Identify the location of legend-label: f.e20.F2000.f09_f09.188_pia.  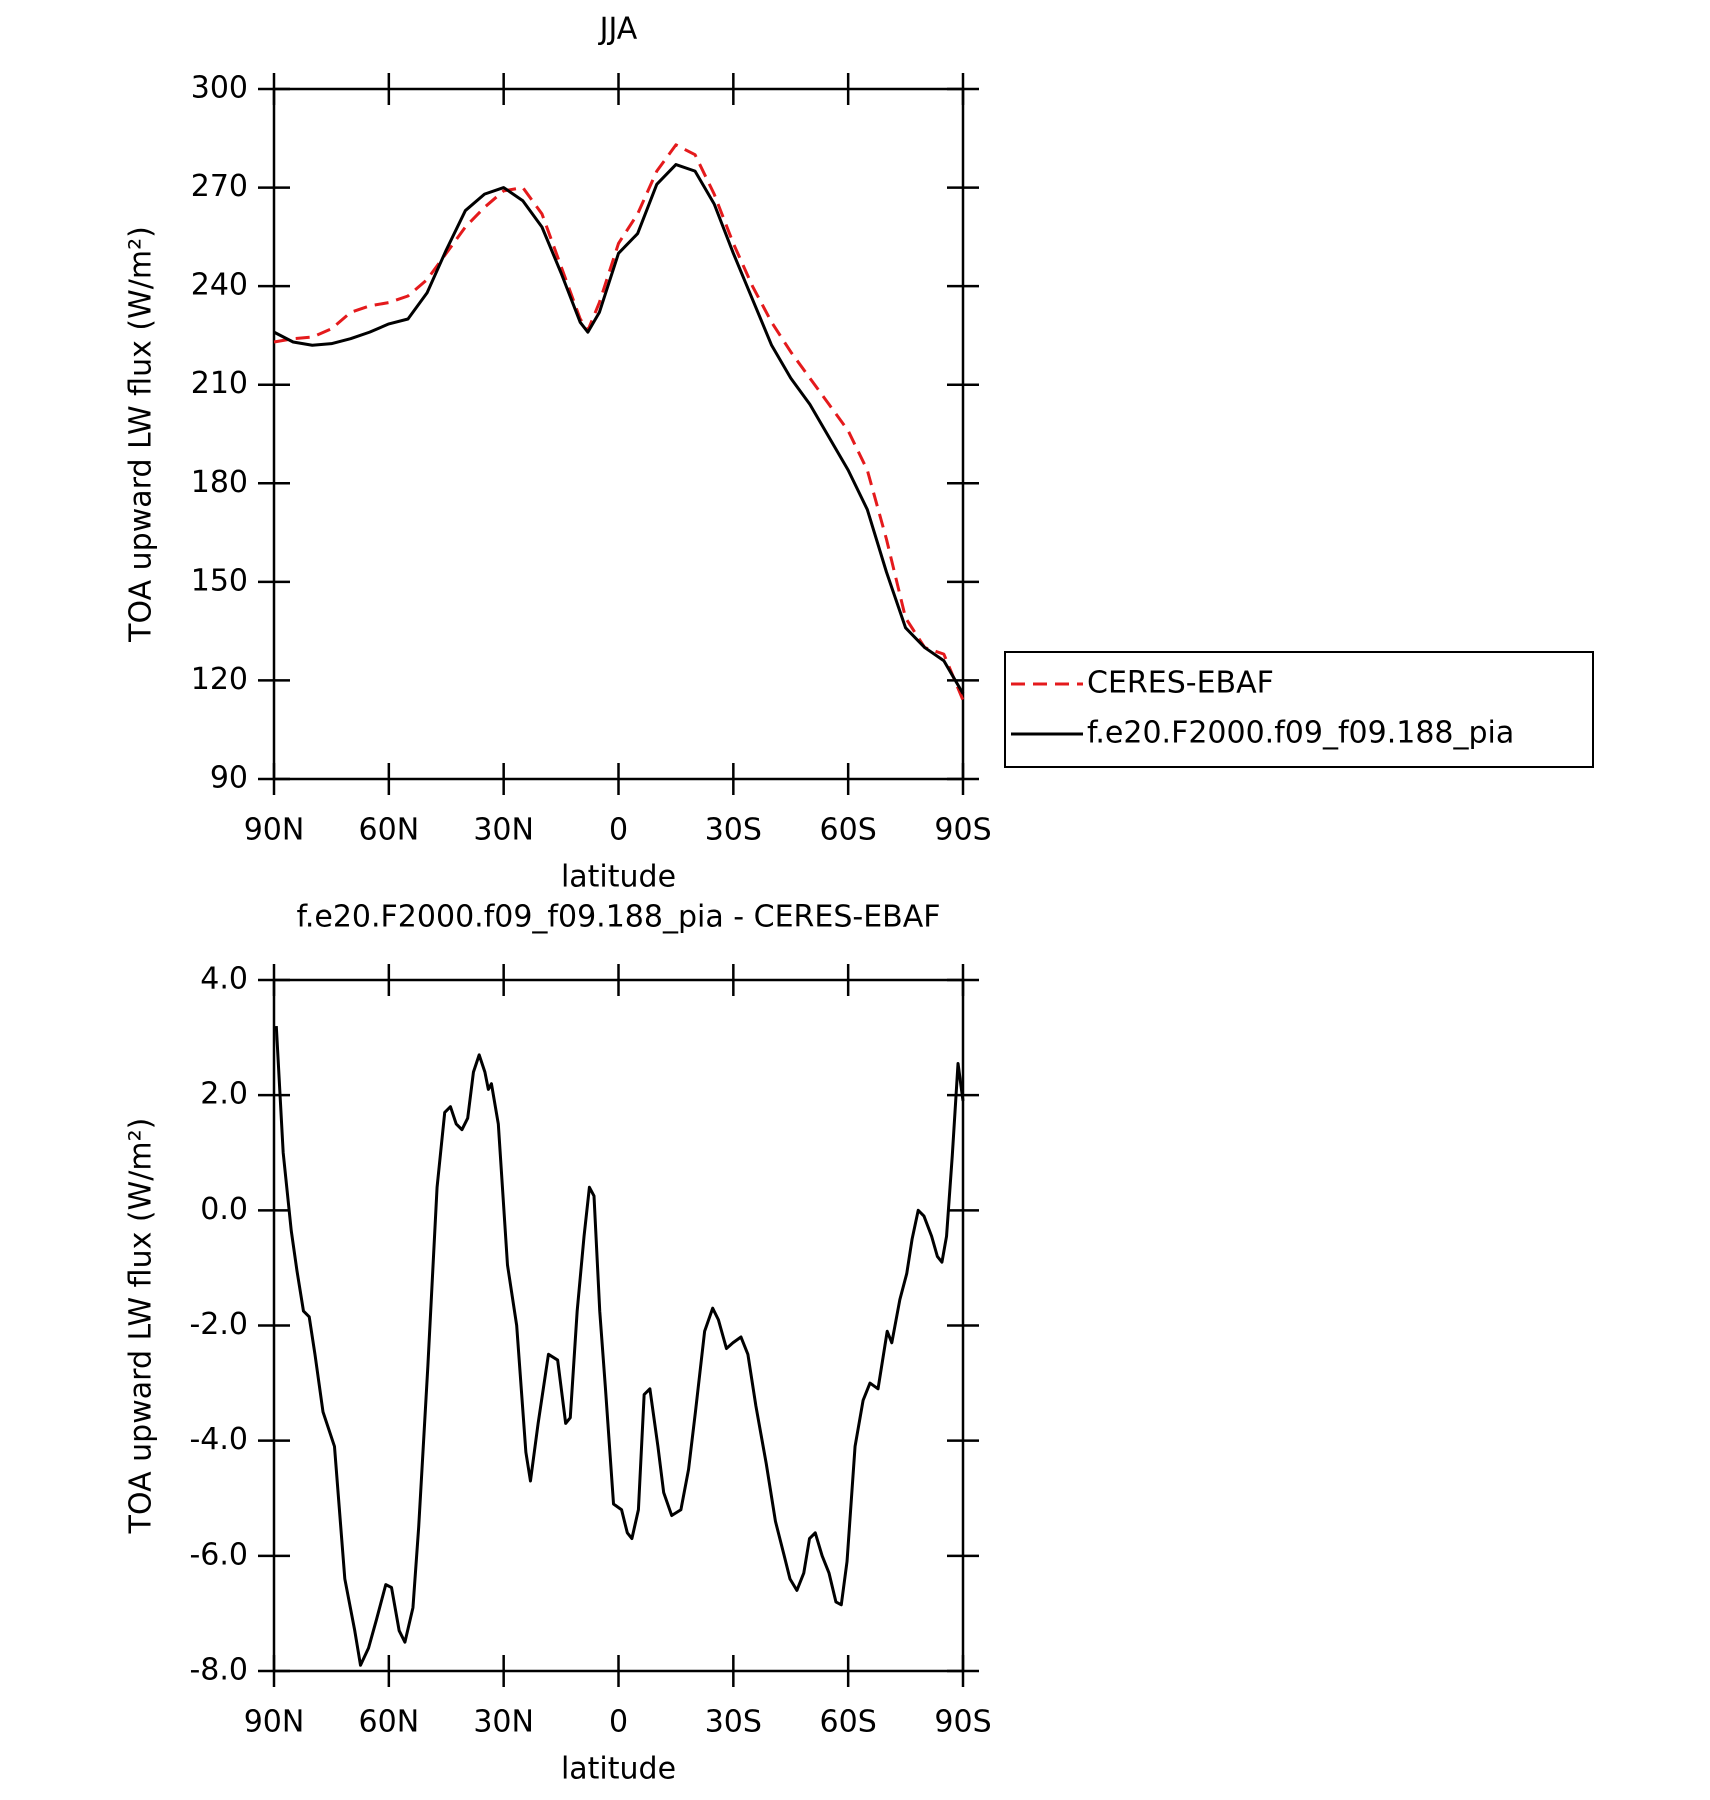
(1300, 733).